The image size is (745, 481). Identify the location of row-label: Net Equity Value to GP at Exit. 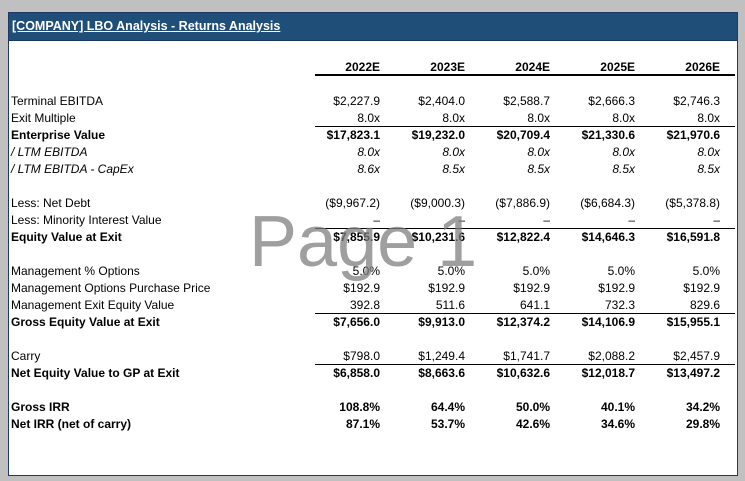
(95, 373).